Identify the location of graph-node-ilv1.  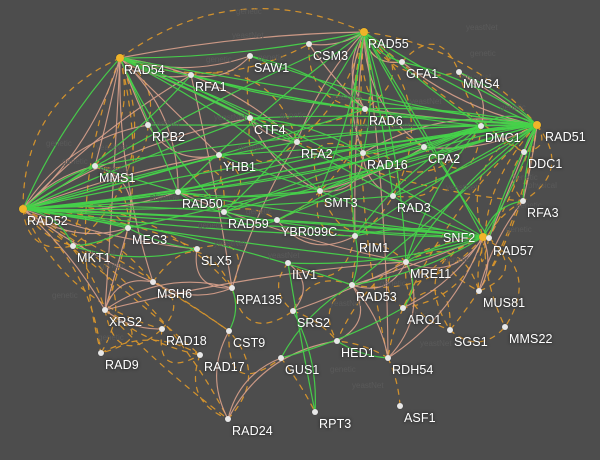
(288, 263).